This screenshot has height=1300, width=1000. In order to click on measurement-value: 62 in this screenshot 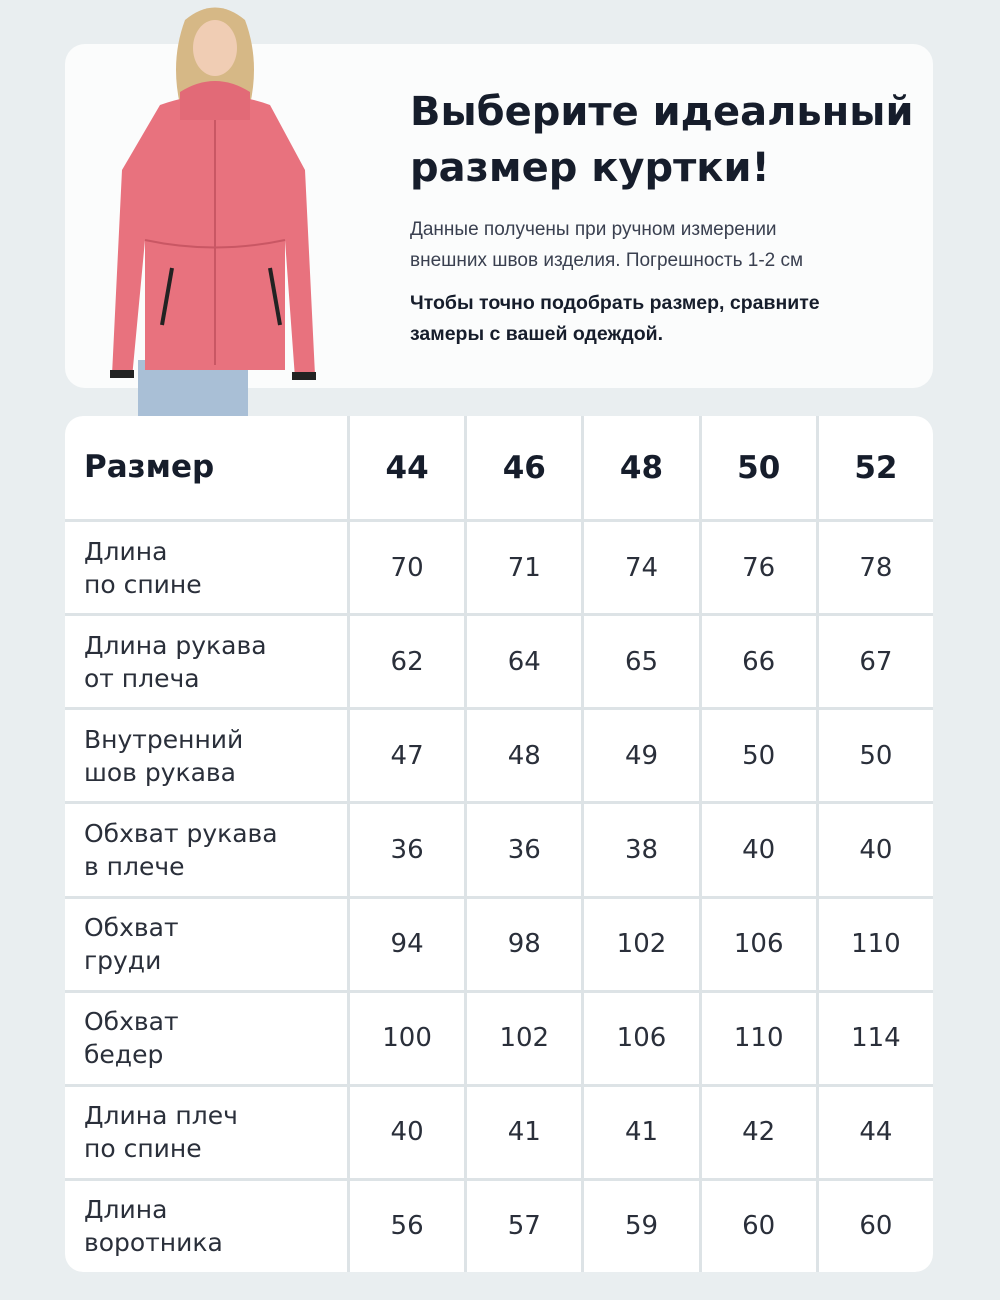, I will do `click(407, 662)`.